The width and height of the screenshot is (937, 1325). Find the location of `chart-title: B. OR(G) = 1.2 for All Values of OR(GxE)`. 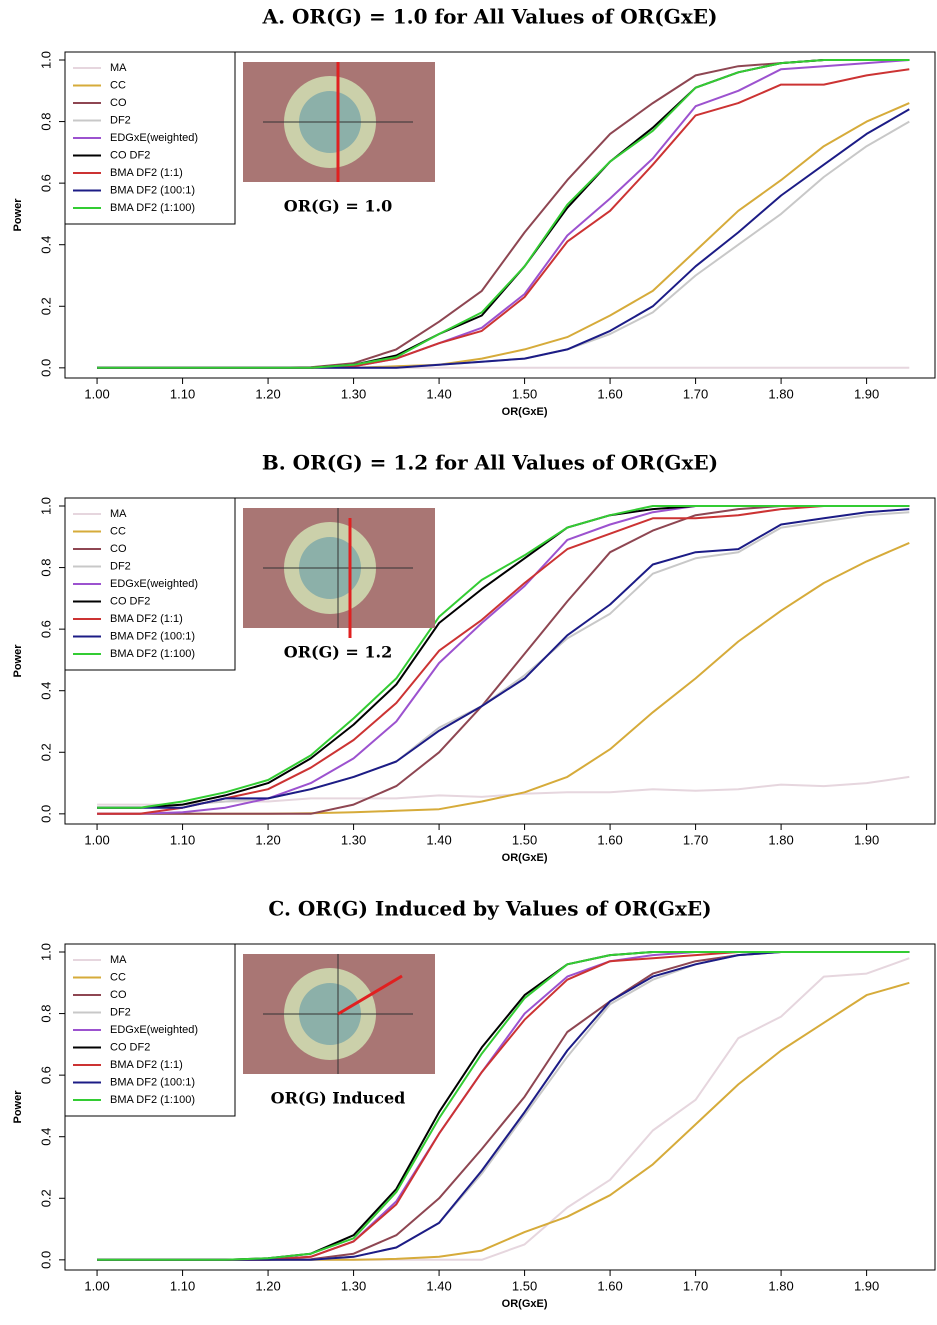

chart-title: B. OR(G) = 1.2 for All Values of OR(GxE) is located at coordinates (490, 463).